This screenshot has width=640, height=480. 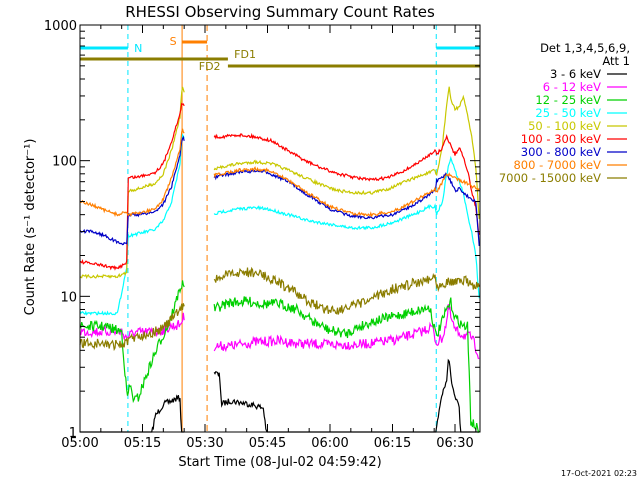 What do you see at coordinates (79, 443) in the screenshot?
I see `x-tick-label: 05:00` at bounding box center [79, 443].